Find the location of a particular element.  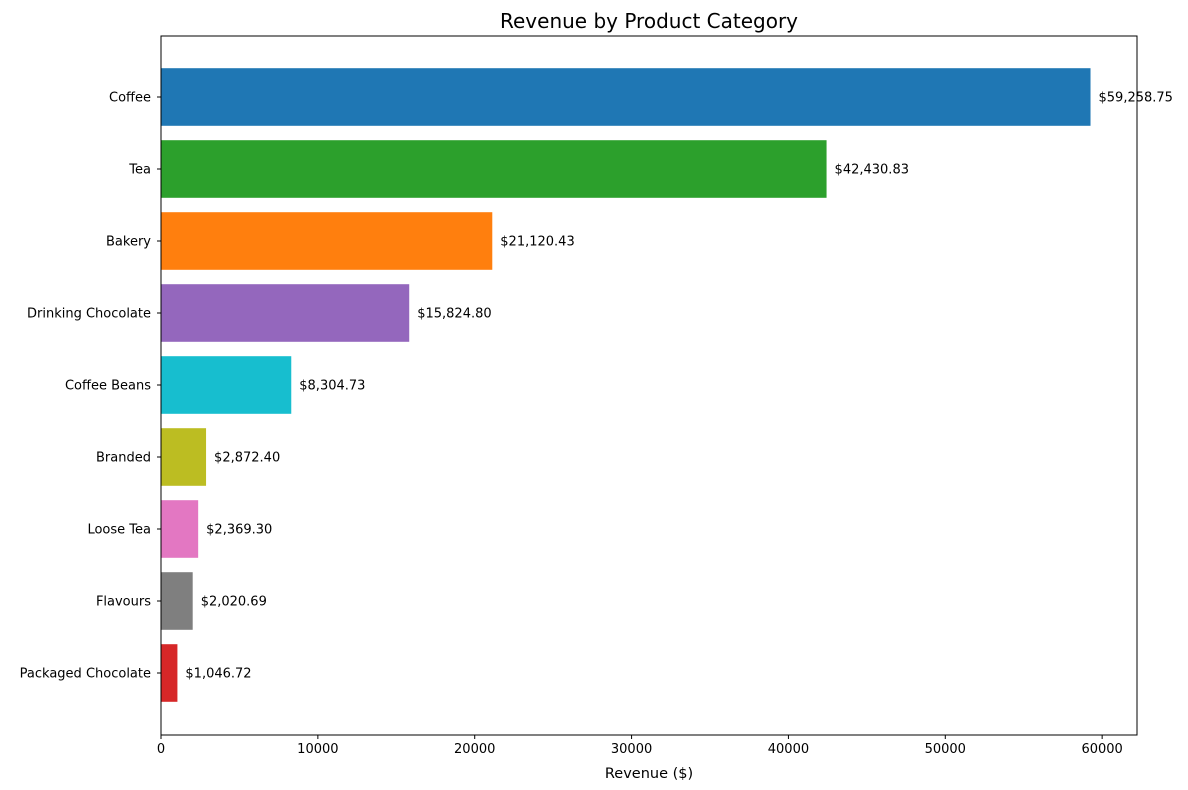

x-tick-label: 10000 is located at coordinates (317, 749).